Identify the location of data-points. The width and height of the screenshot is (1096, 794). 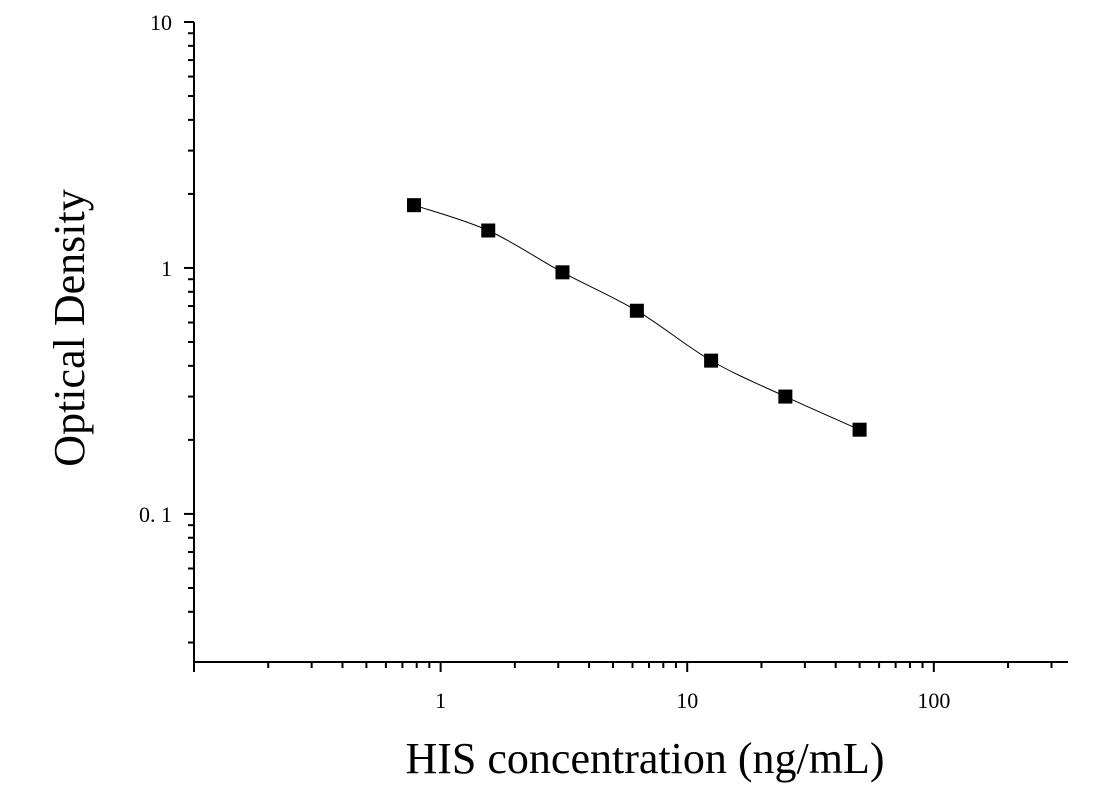
(636, 317).